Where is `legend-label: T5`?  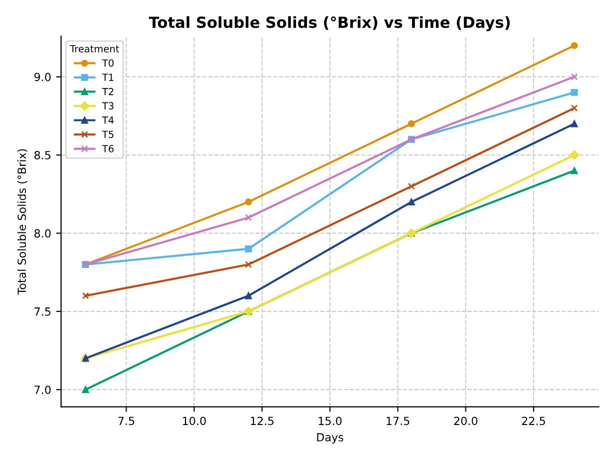 legend-label: T5 is located at coordinates (108, 134).